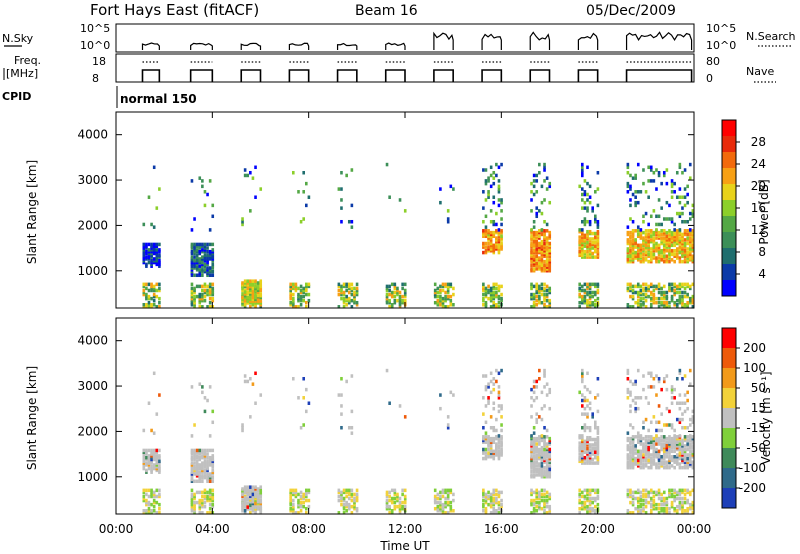 The width and height of the screenshot is (800, 554). What do you see at coordinates (405, 38) in the screenshot?
I see `noise-panel-frame` at bounding box center [405, 38].